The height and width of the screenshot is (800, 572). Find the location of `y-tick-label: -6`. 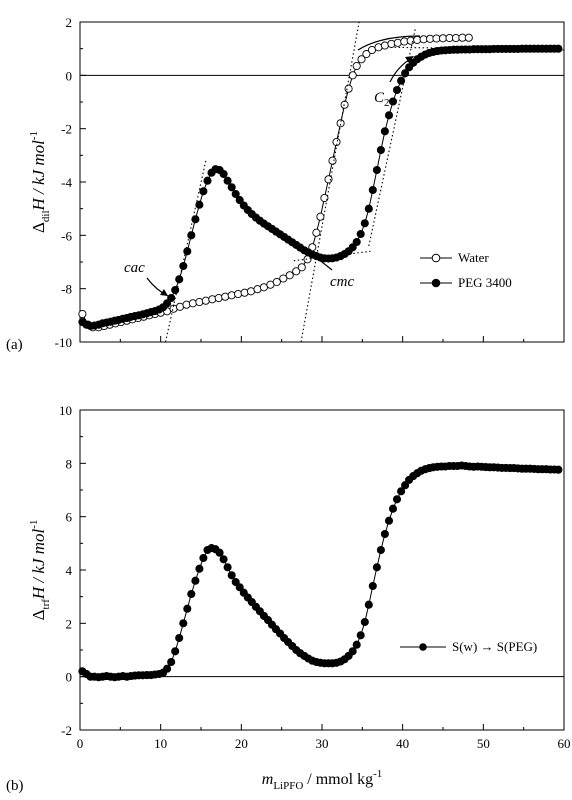

y-tick-label: -6 is located at coordinates (66, 235).